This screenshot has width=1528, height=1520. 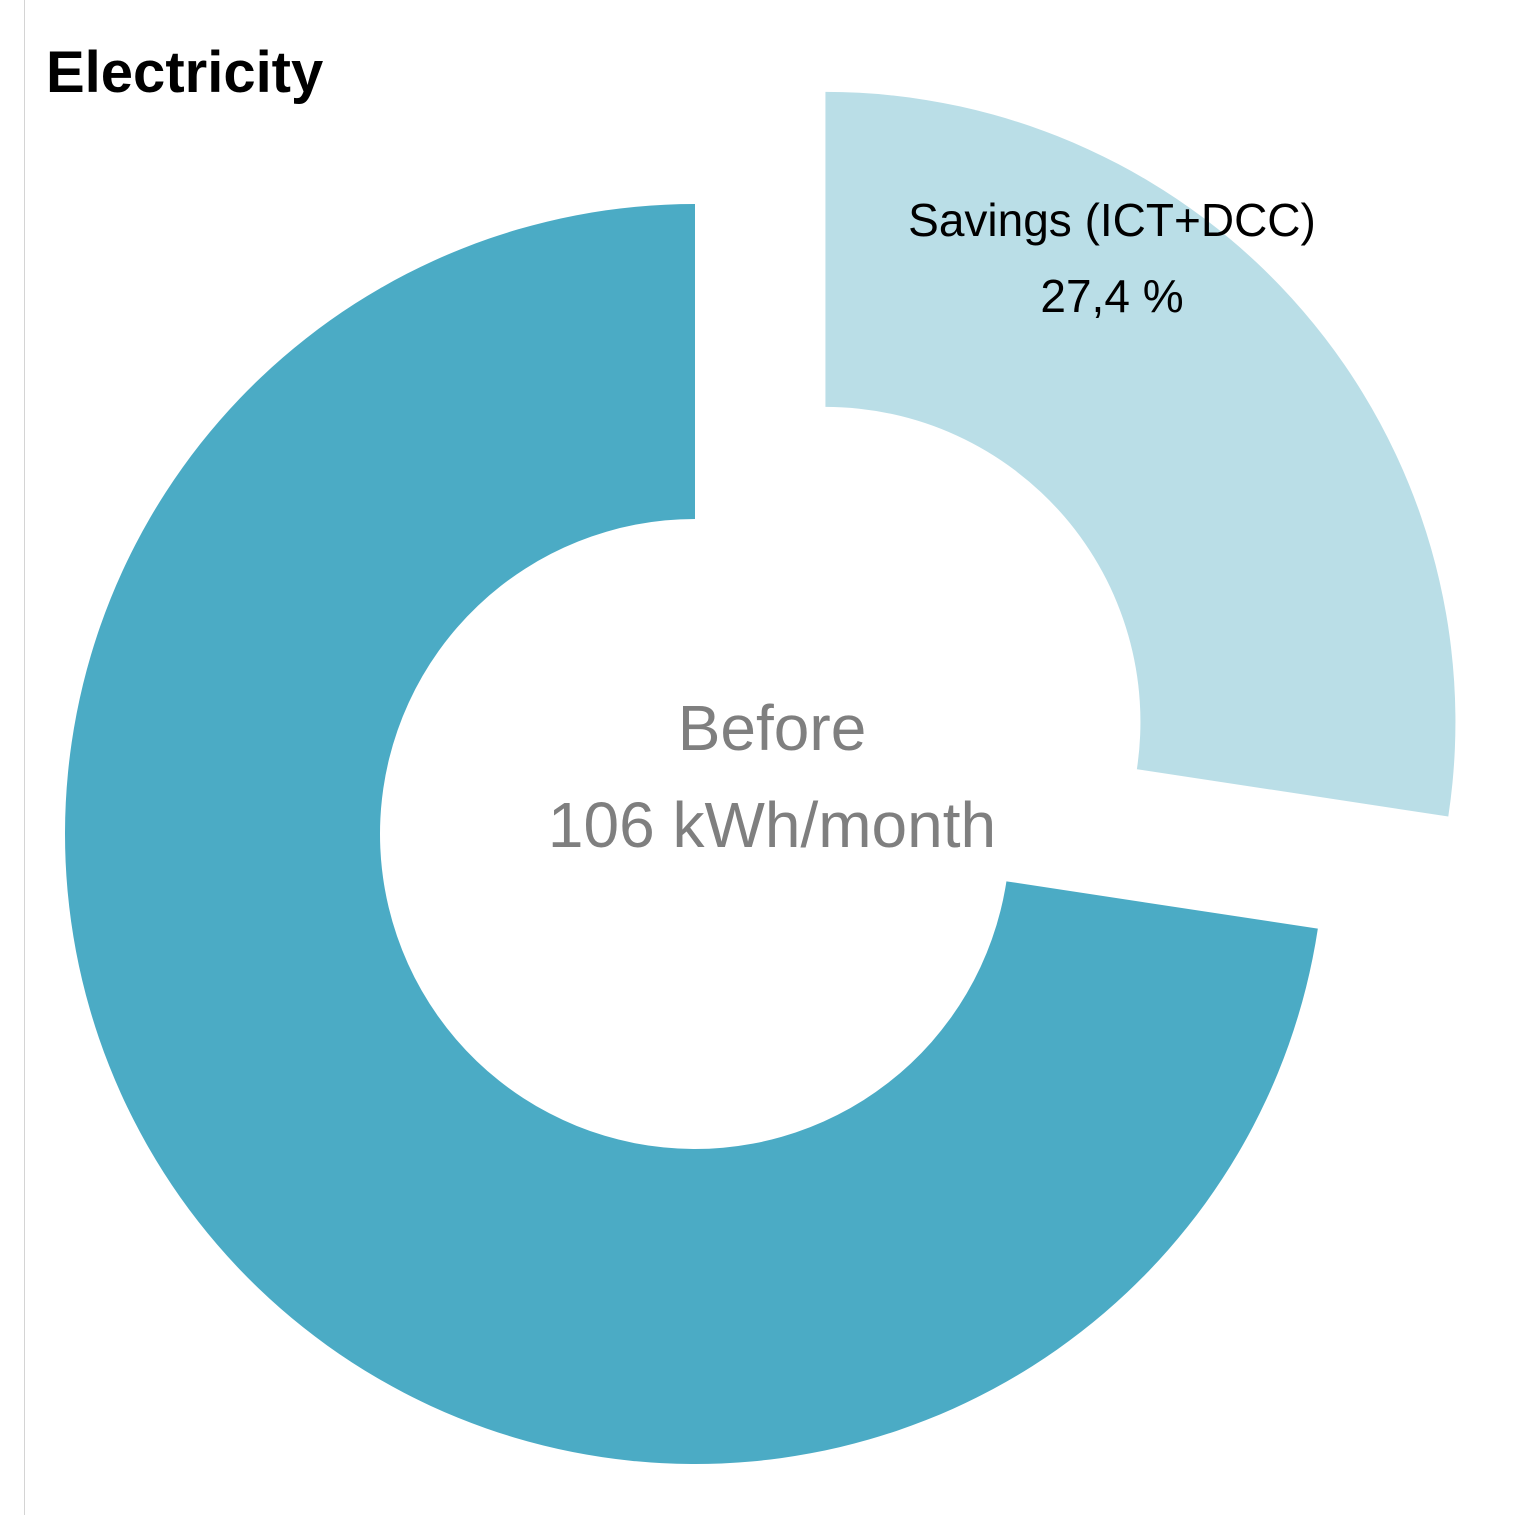 What do you see at coordinates (1111, 296) in the screenshot?
I see `slice-label-savings-value: 27,4 %` at bounding box center [1111, 296].